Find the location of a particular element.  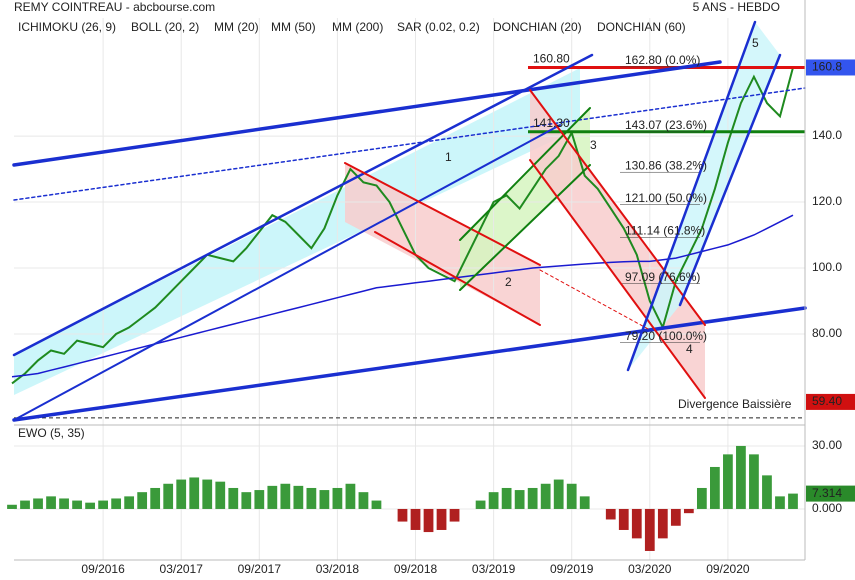

level-label: 141.30 is located at coordinates (551, 123).